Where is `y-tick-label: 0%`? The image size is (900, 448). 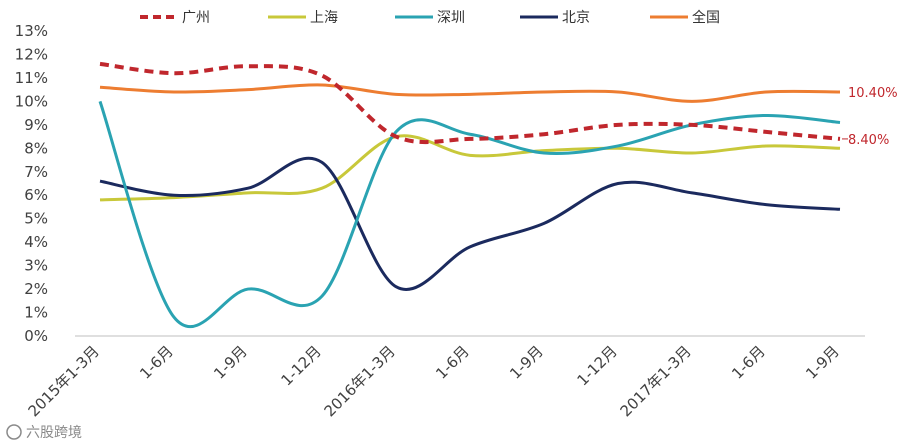 y-tick-label: 0% is located at coordinates (36, 336).